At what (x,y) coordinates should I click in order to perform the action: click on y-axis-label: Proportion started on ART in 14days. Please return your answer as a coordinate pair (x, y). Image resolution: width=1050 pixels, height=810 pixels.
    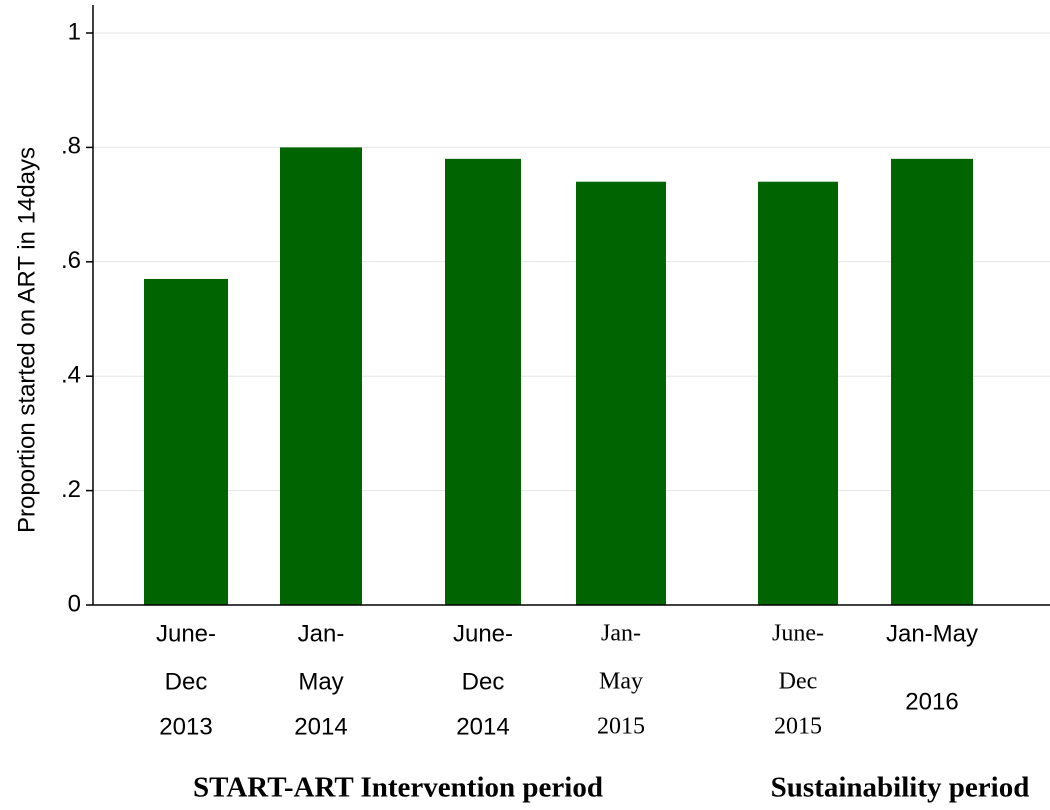
    Looking at the image, I should click on (26, 340).